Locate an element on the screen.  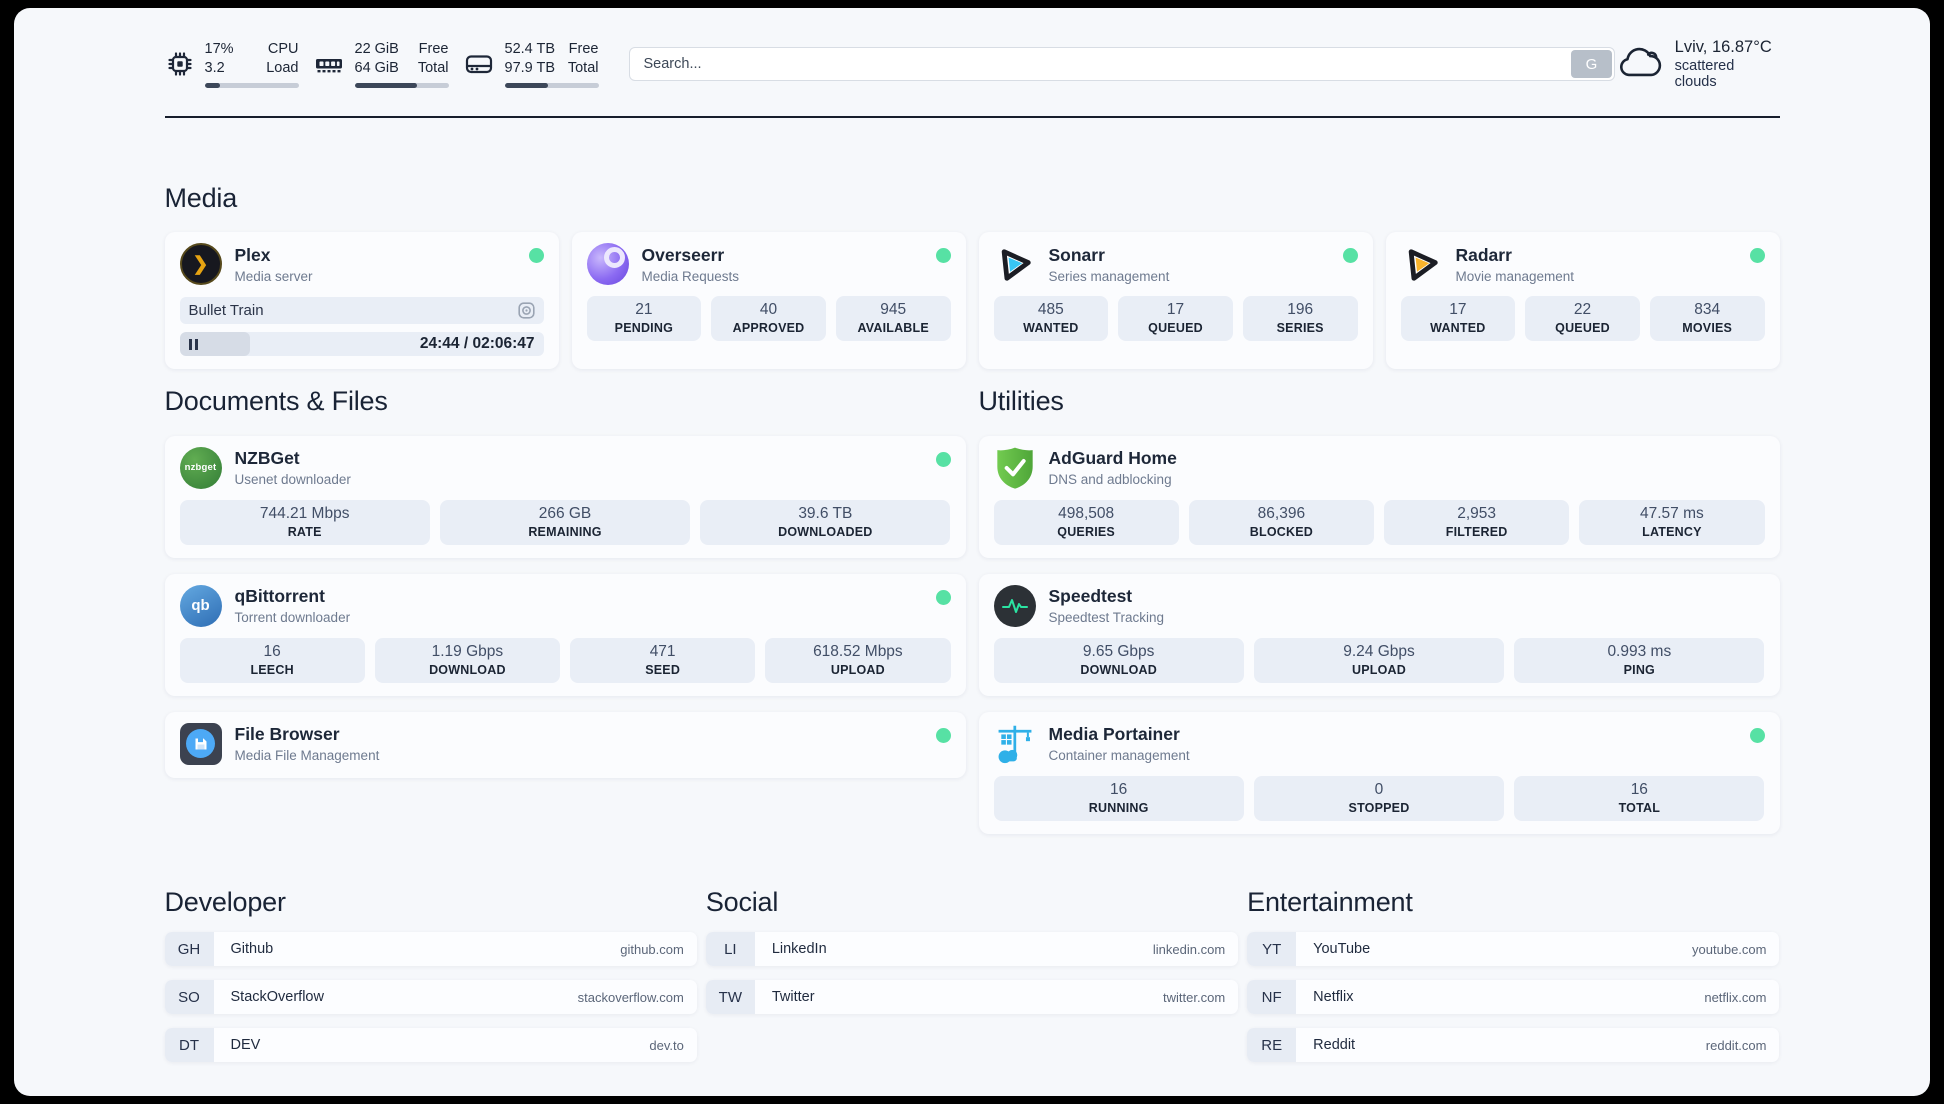
radarr-icon is located at coordinates (1422, 264).